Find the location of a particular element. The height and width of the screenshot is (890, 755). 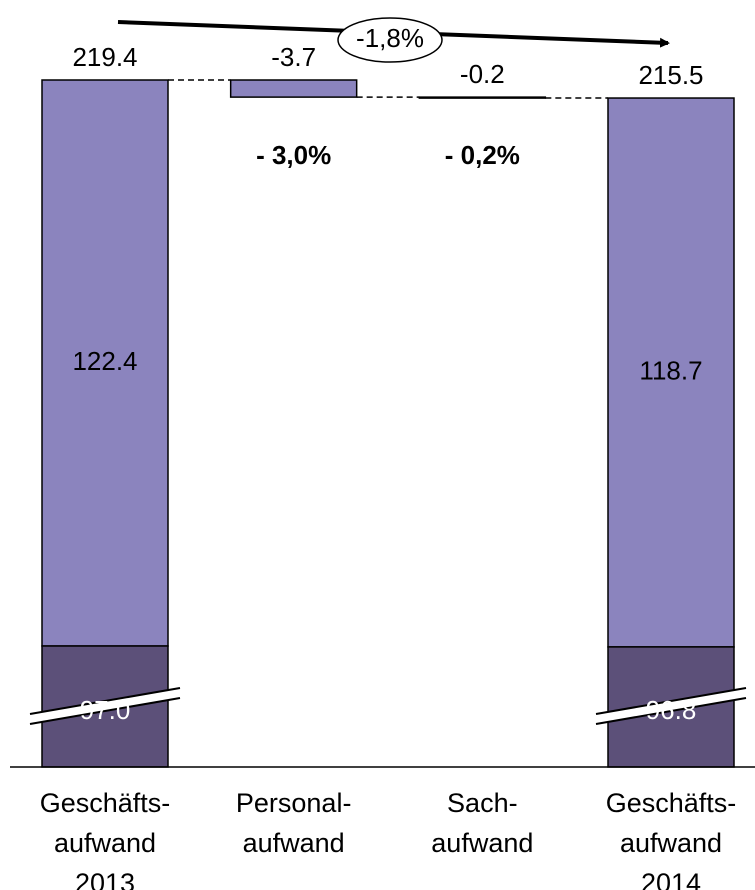

change-bubble is located at coordinates (390, 40).